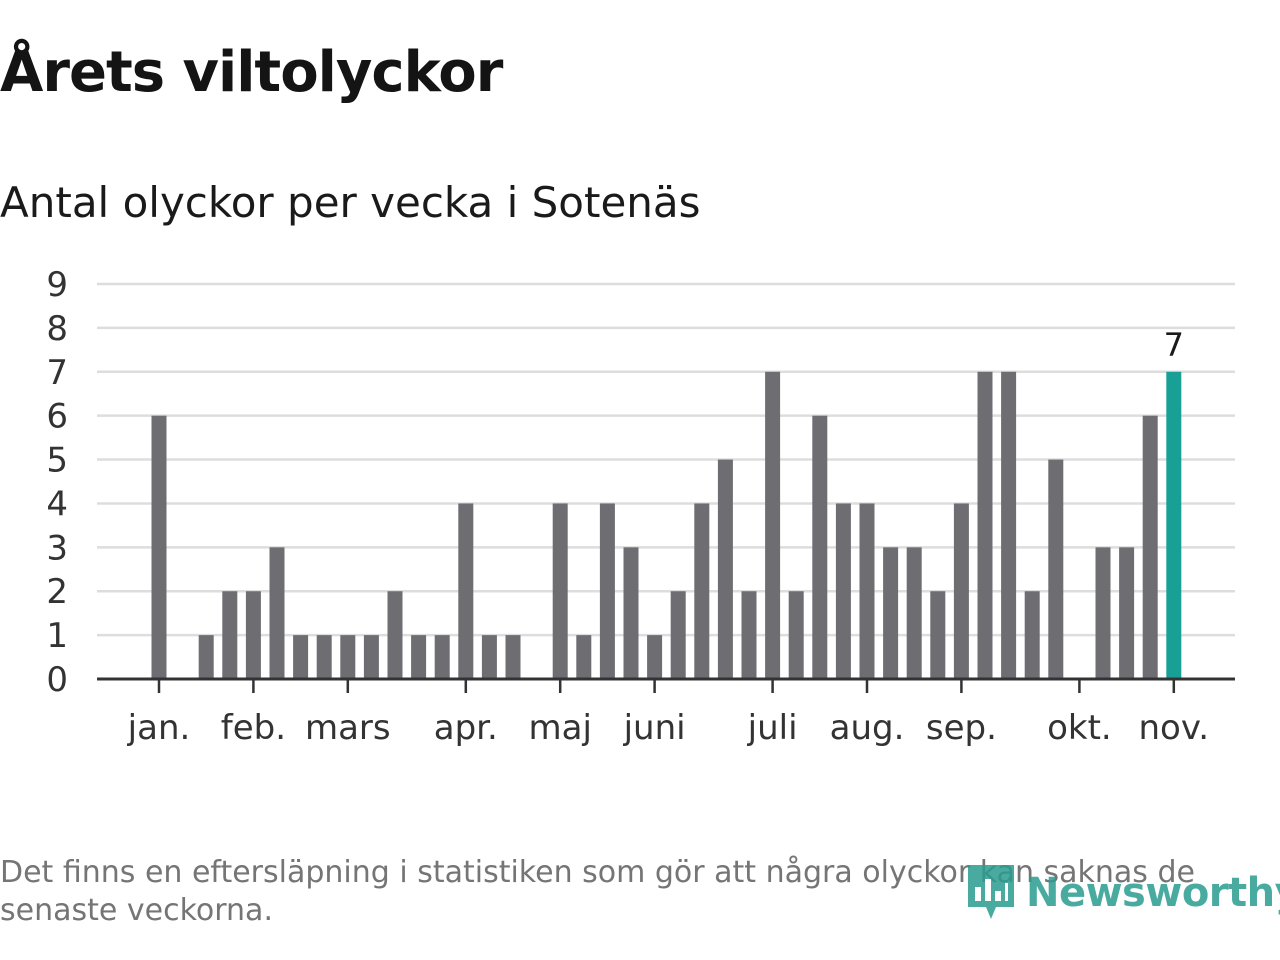 The height and width of the screenshot is (960, 1280). What do you see at coordinates (57, 285) in the screenshot?
I see `y-tick-label: 9` at bounding box center [57, 285].